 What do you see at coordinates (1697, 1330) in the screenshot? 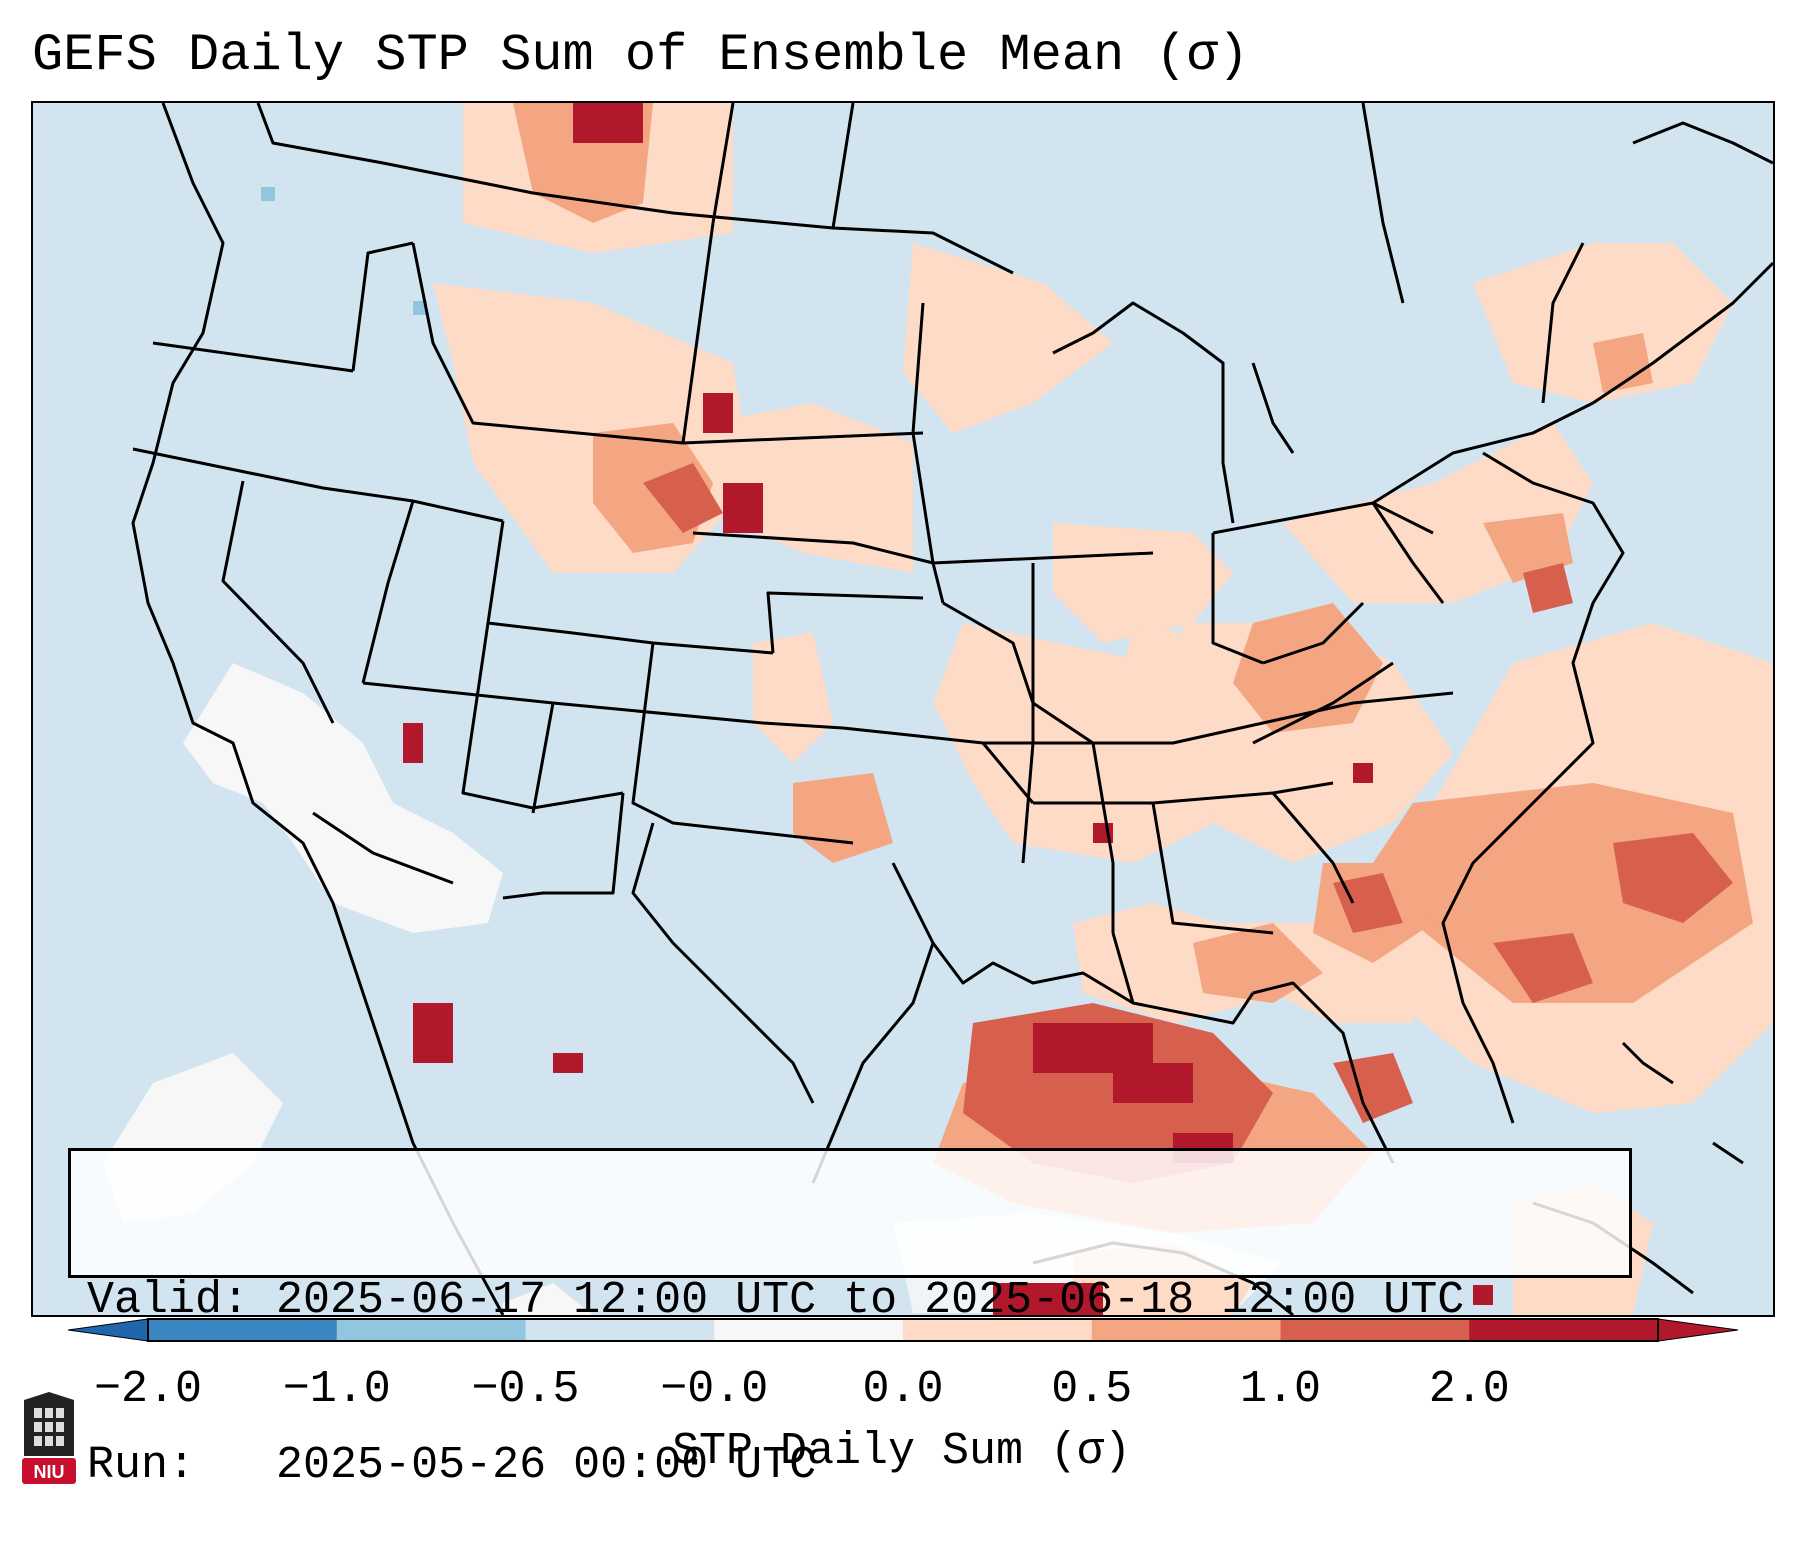
I see `colorbar-over-arrow` at bounding box center [1697, 1330].